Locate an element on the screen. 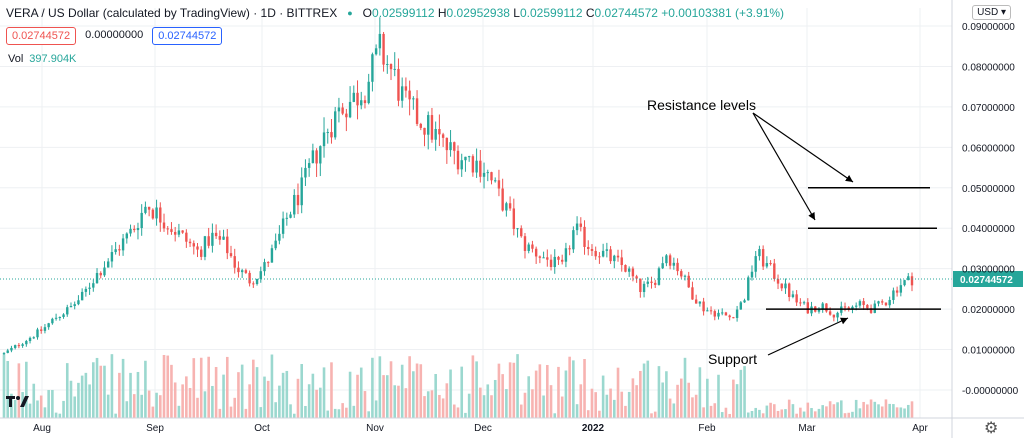 This screenshot has height=438, width=1024. tradingview-logo-icon is located at coordinates (18, 401).